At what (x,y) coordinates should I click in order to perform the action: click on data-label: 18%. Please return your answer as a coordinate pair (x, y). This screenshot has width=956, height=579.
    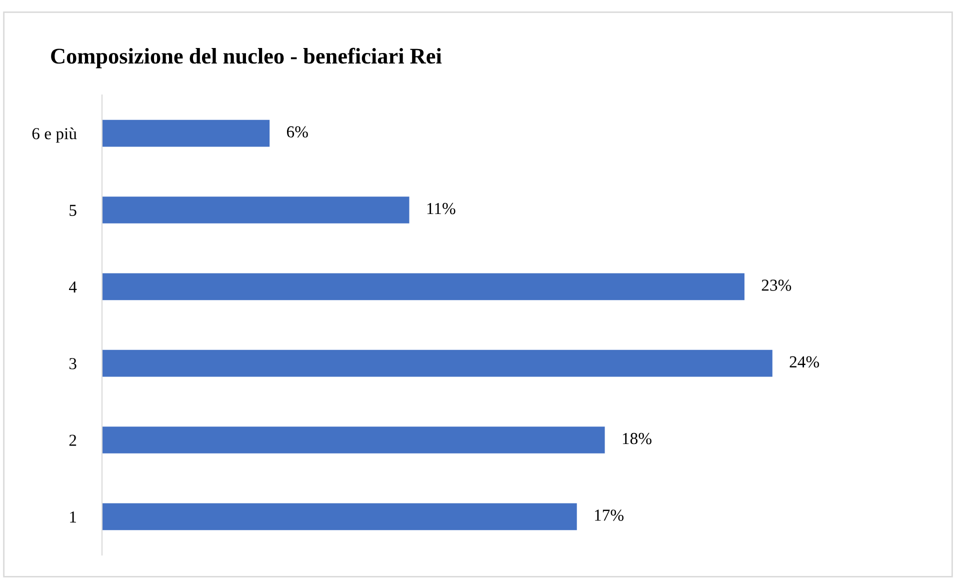
    Looking at the image, I should click on (637, 438).